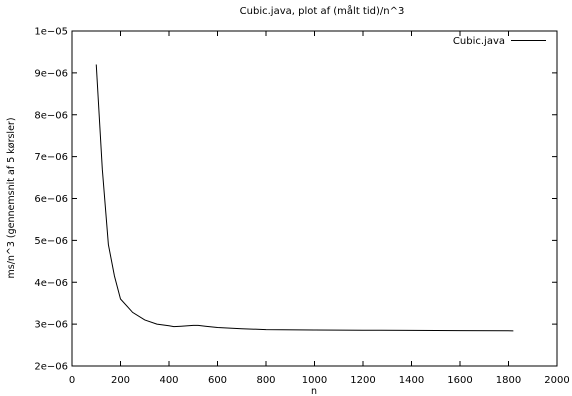 The height and width of the screenshot is (396, 572). What do you see at coordinates (479, 41) in the screenshot?
I see `legend-label: Cubic.java` at bounding box center [479, 41].